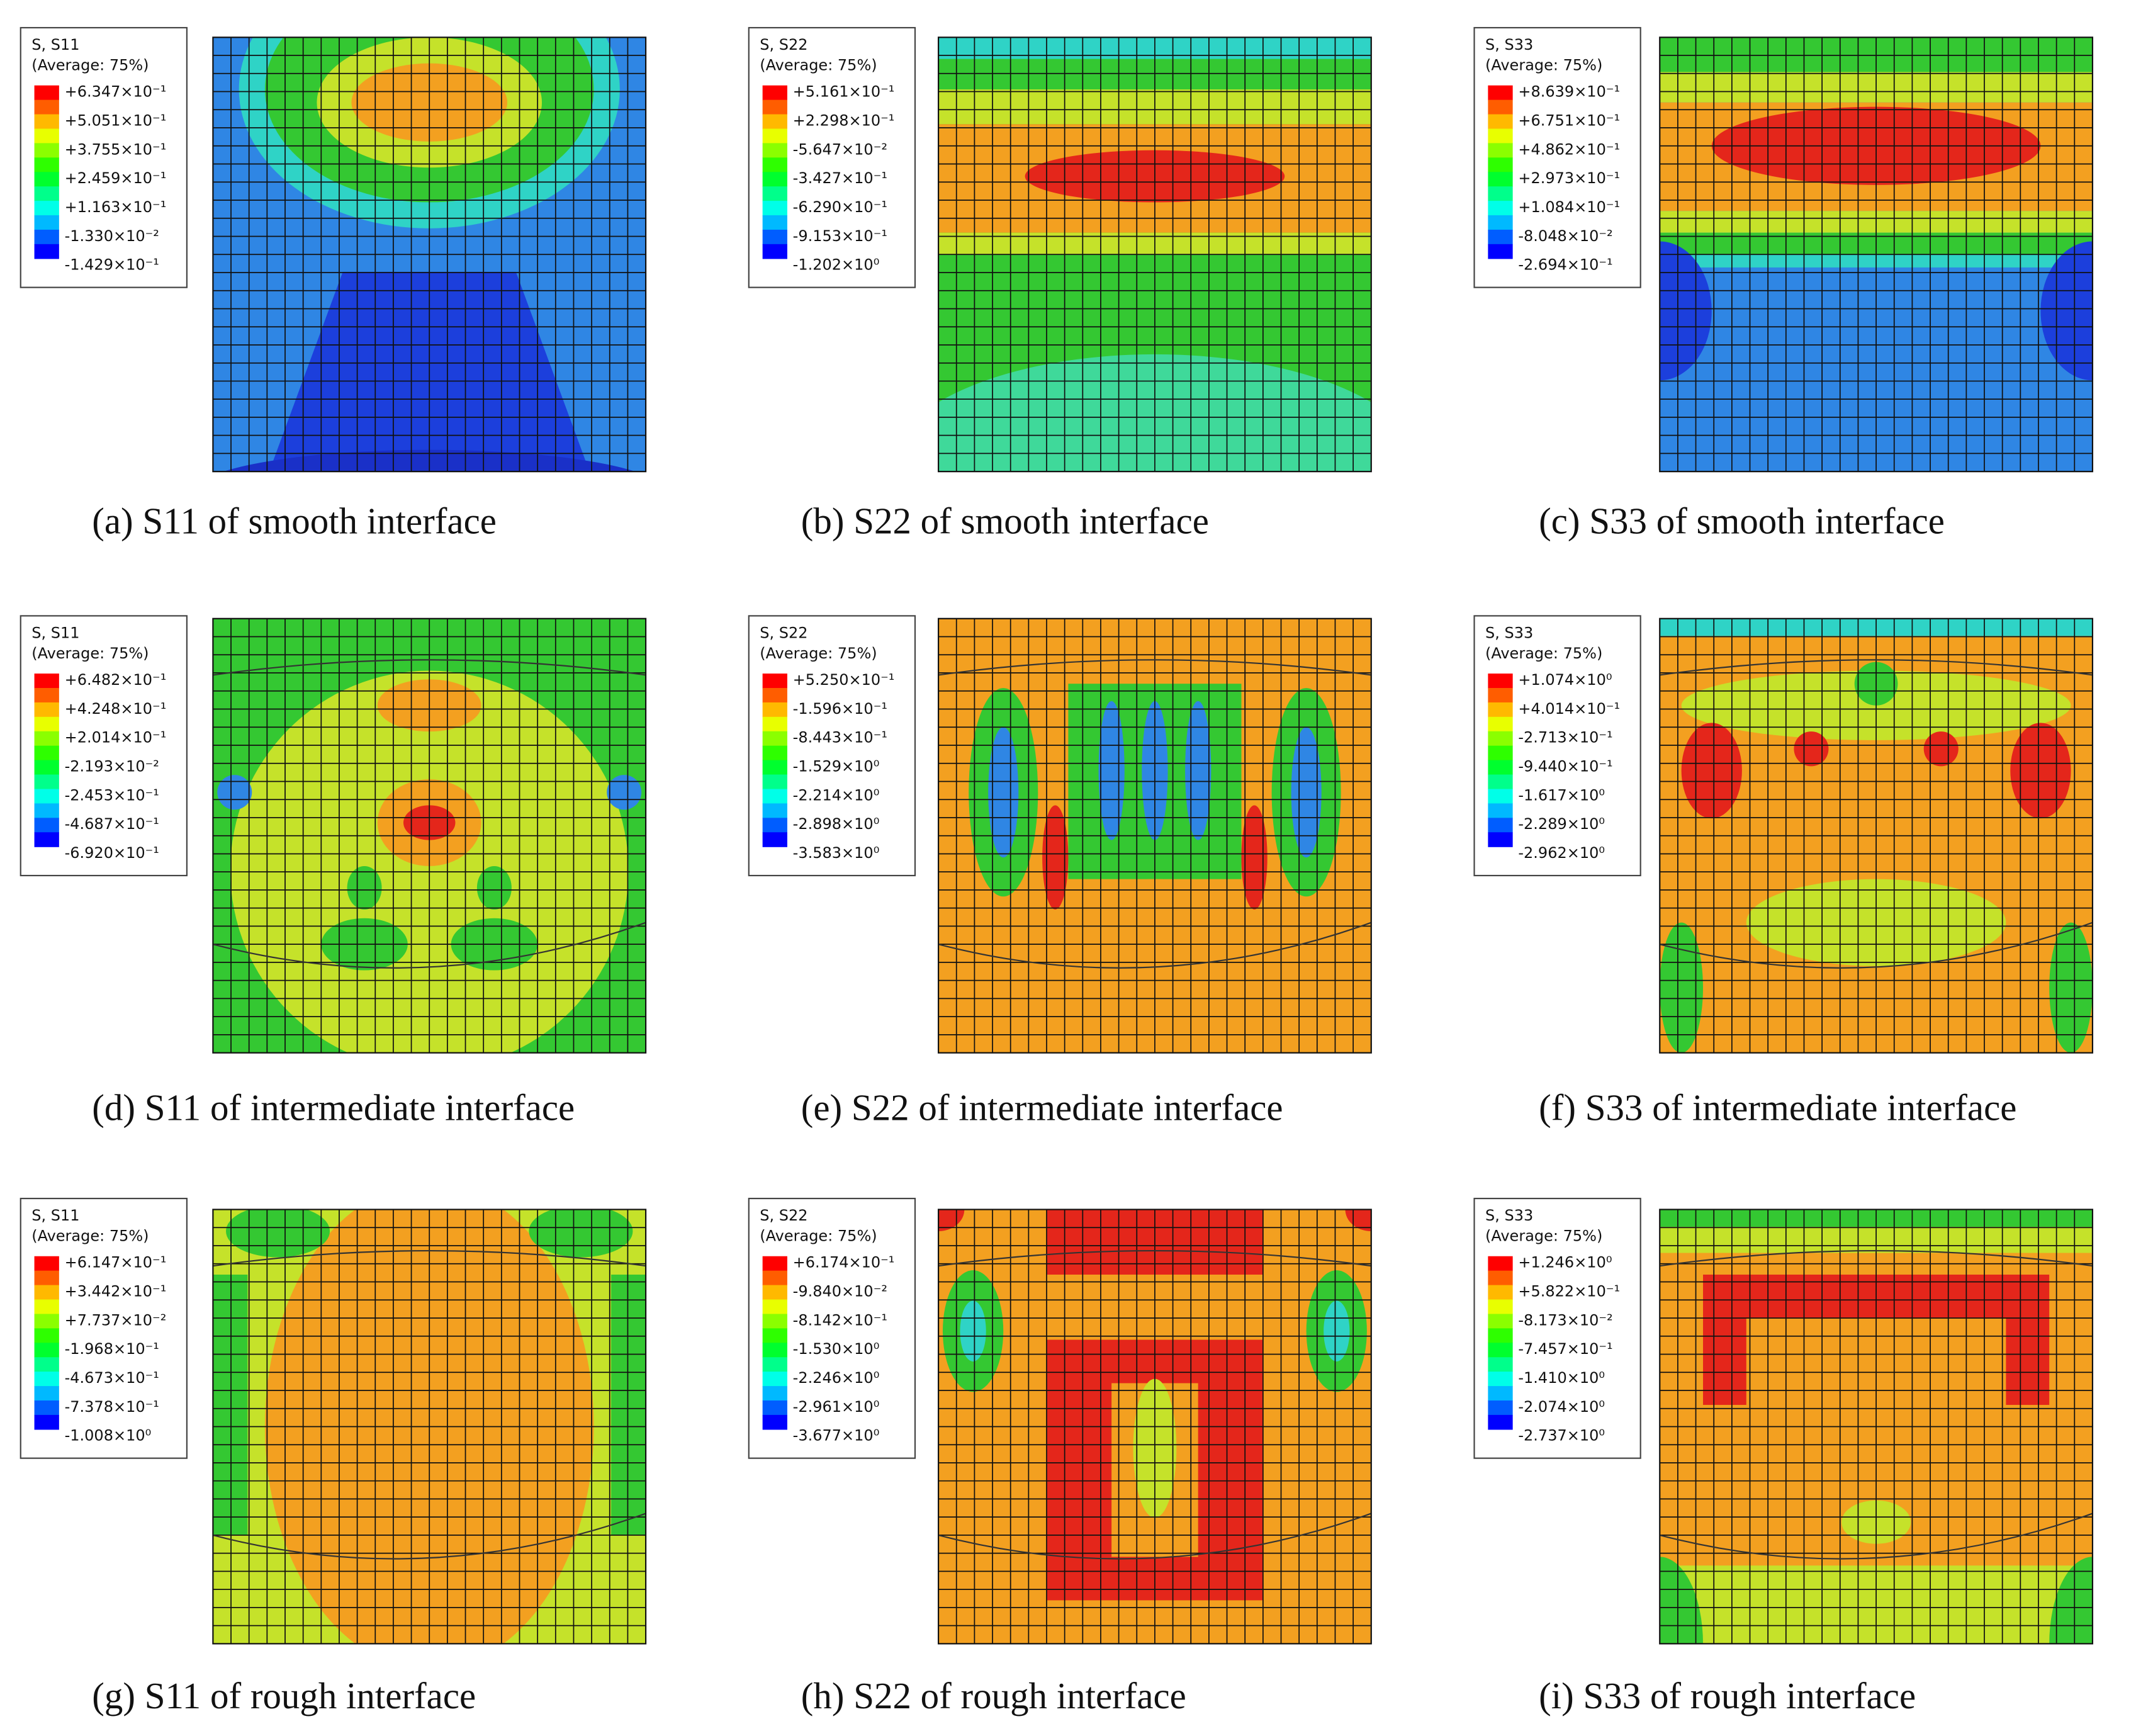 This screenshot has height=1736, width=2153. I want to click on legend-label: -6.290×10⁻¹, so click(840, 207).